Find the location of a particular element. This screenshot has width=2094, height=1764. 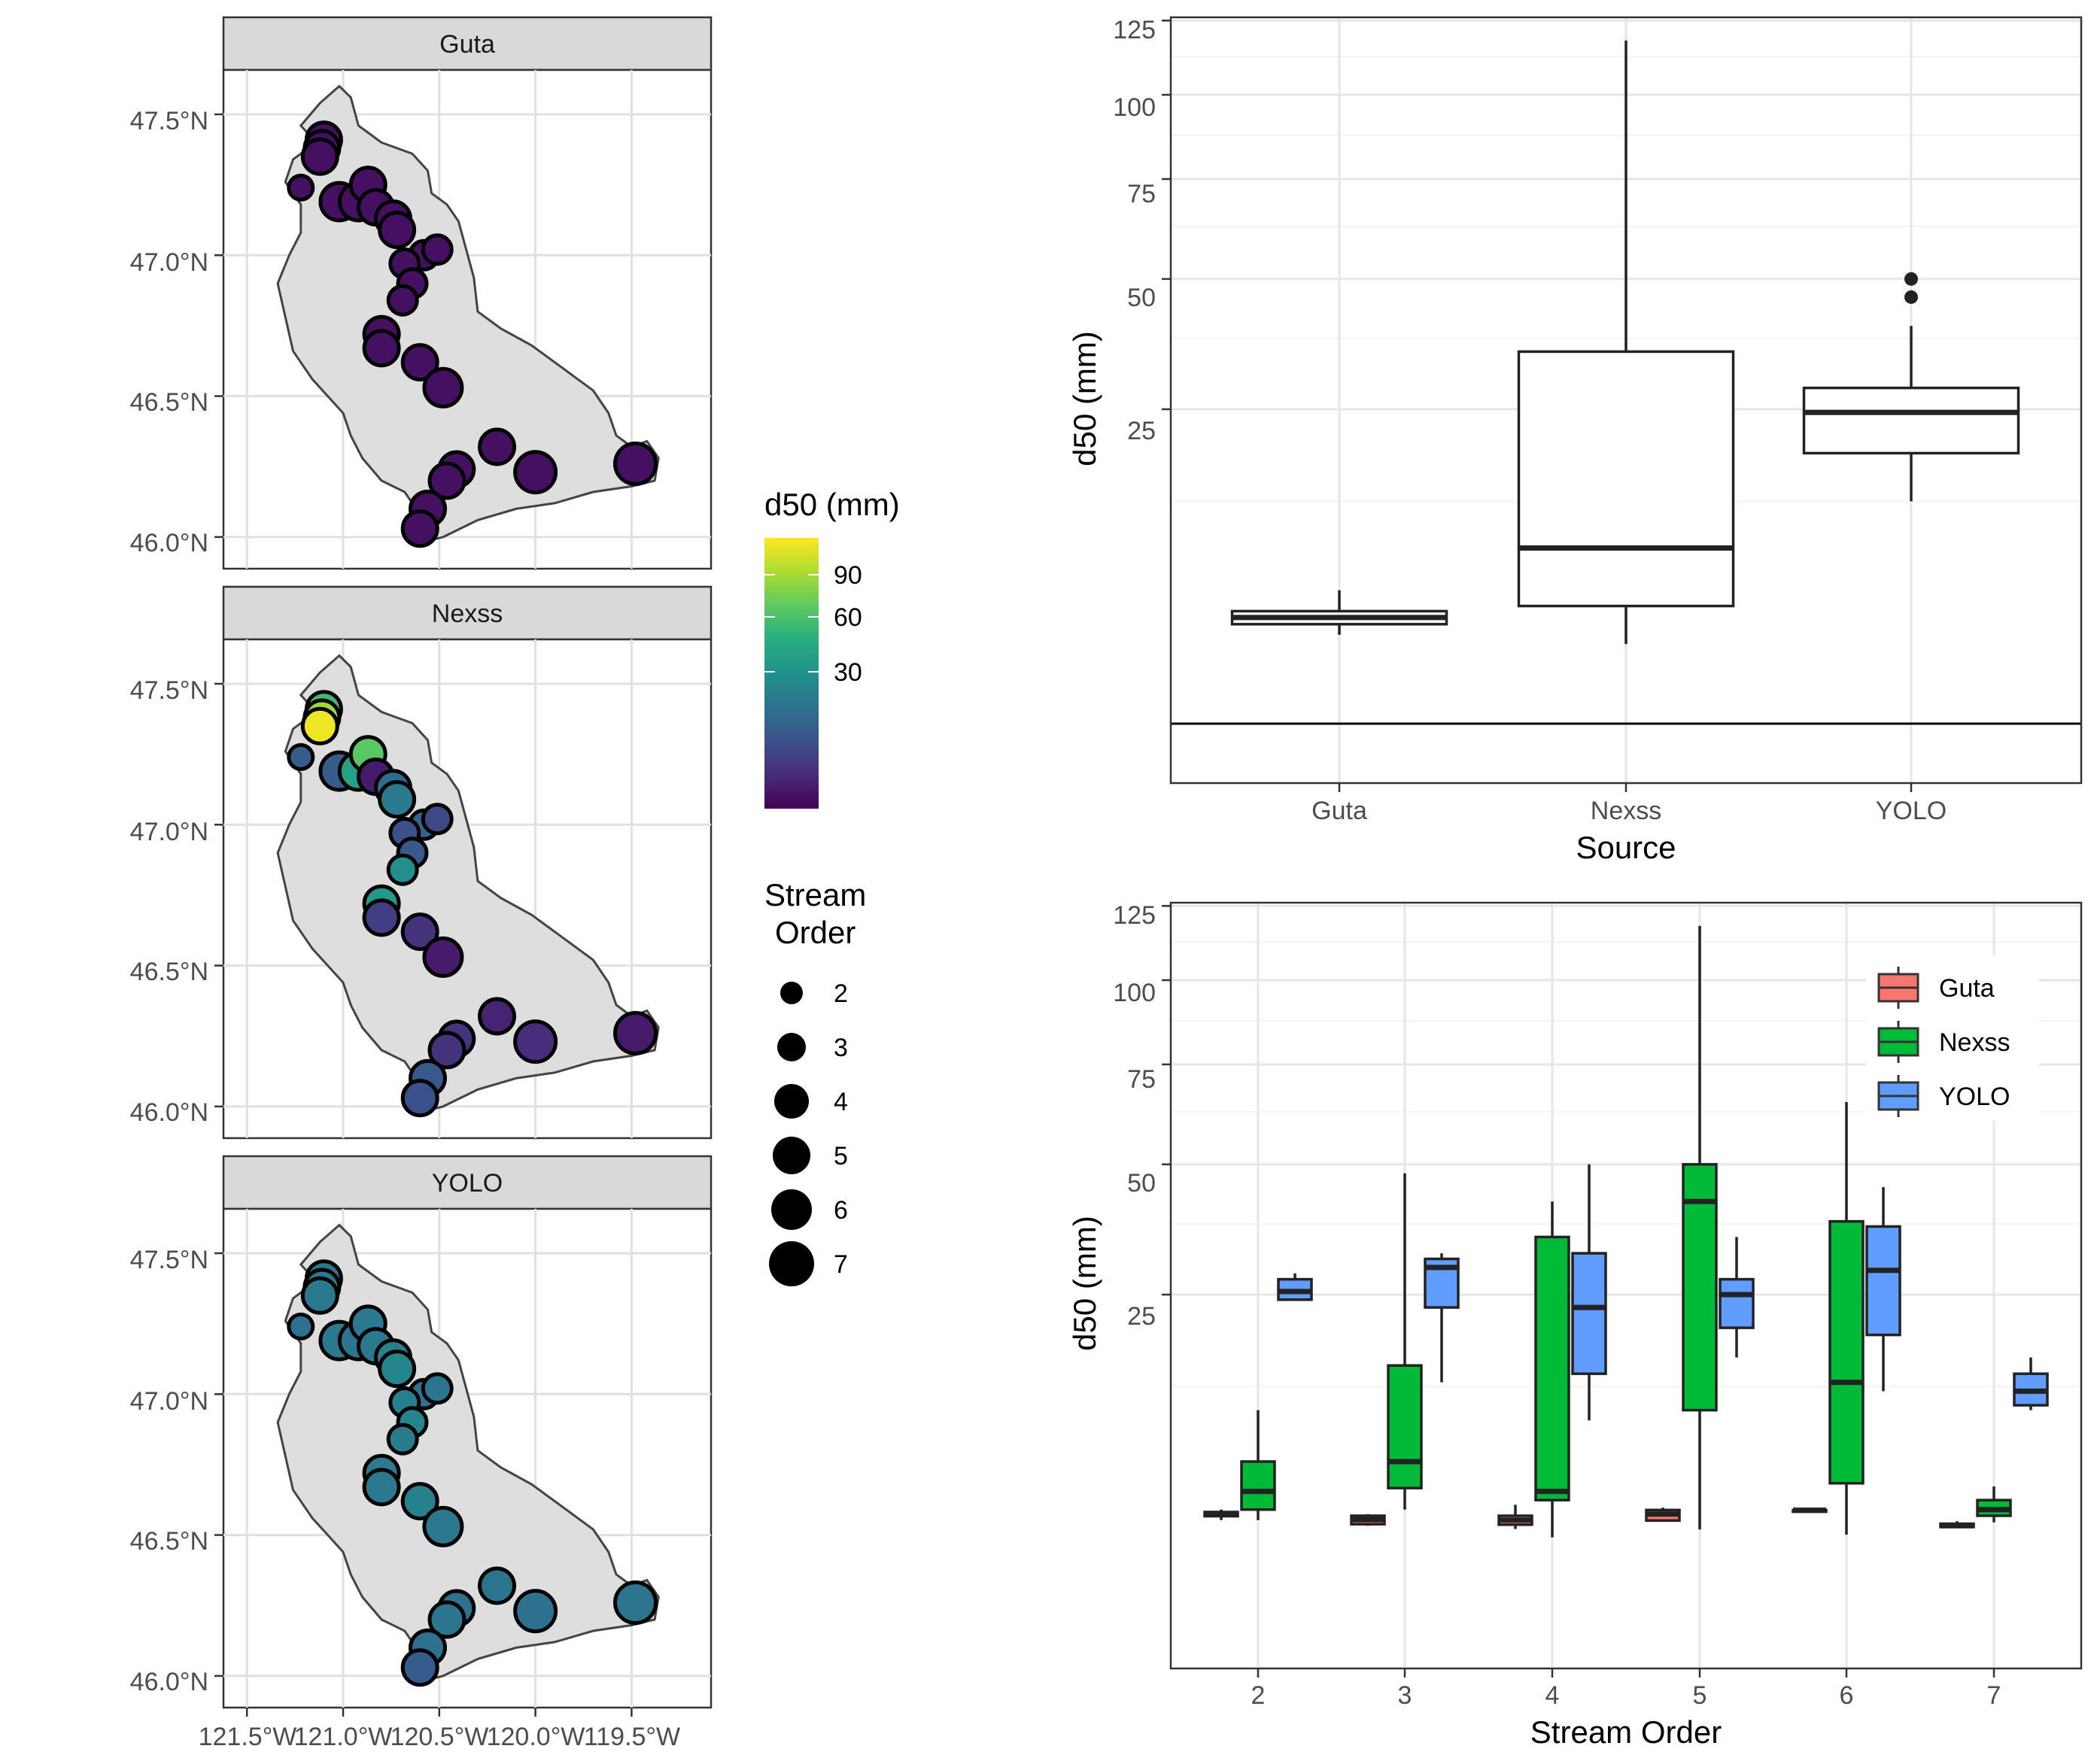

map-panel-yolo: YOLO 47.5°N 47.0°N 46.5°N 46.0°N is located at coordinates (421, 1436).